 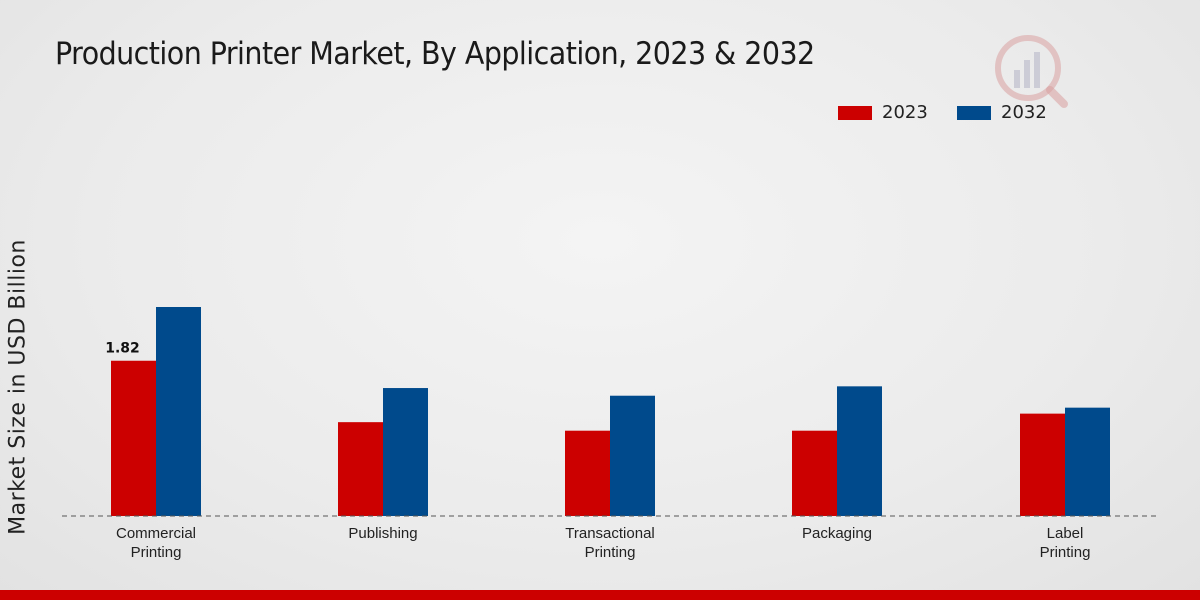 What do you see at coordinates (610, 543) in the screenshot?
I see `x-tick-label: Transactional Printing` at bounding box center [610, 543].